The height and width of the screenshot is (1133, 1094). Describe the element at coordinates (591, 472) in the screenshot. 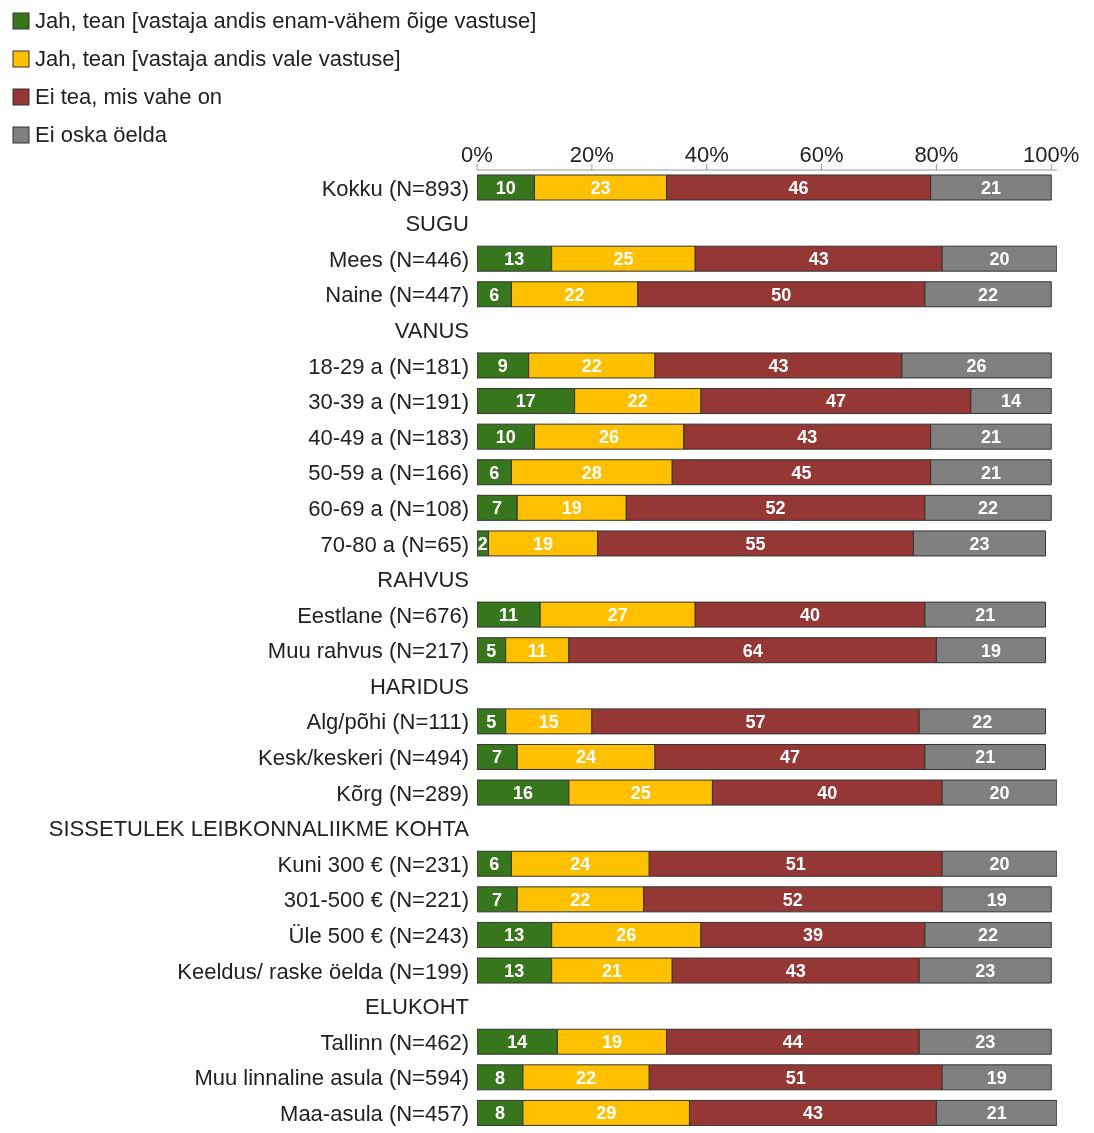

I see `data-label: 28` at that location.